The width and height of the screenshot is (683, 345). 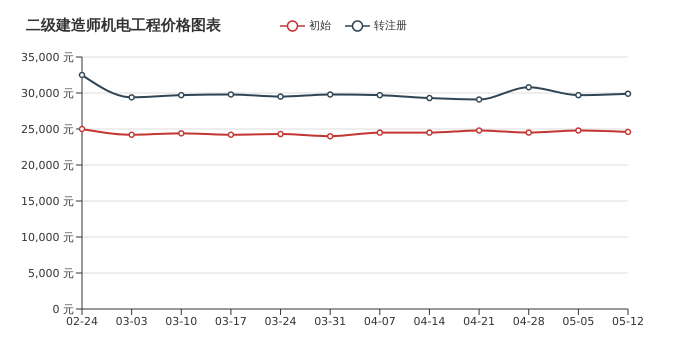 I want to click on x-tick-label: 03-24, so click(x=280, y=321).